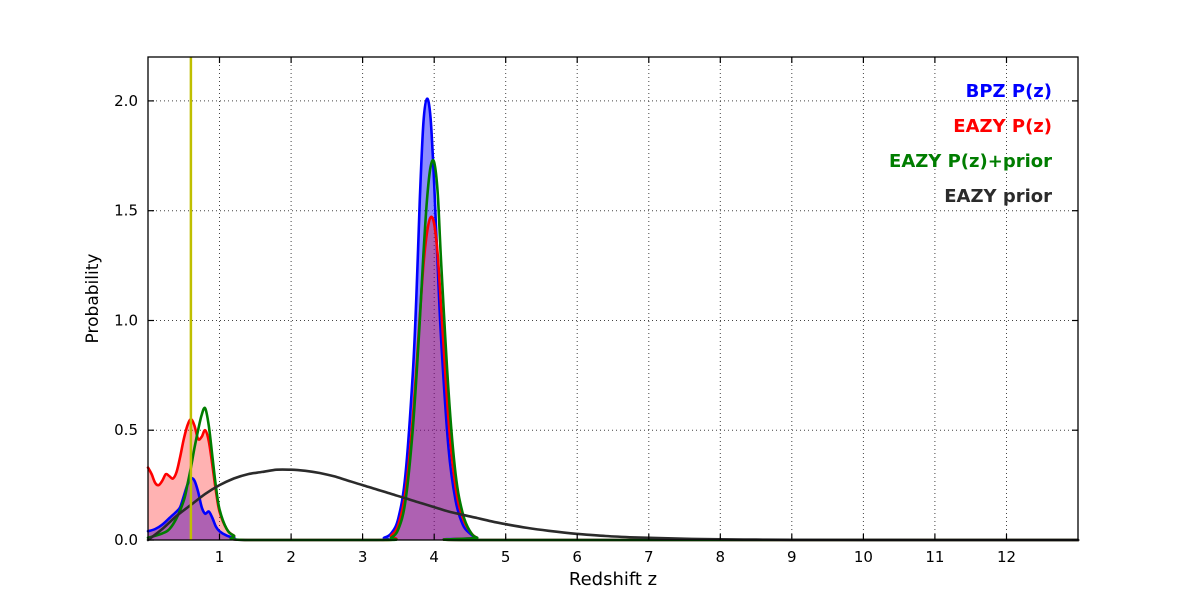  I want to click on y-tick-label: 1.5, so click(126, 211).